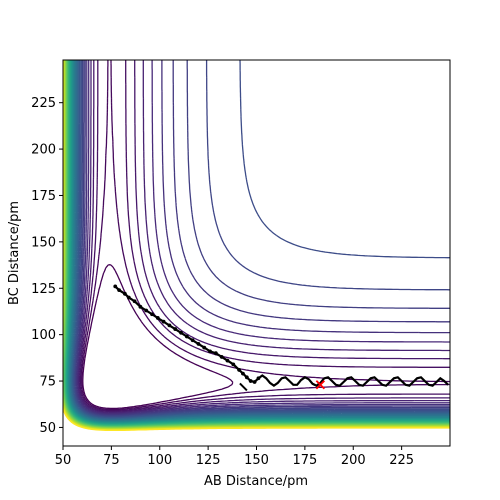 The image size is (500, 500). What do you see at coordinates (256, 481) in the screenshot?
I see `x-axis-label: AB Distance/pm` at bounding box center [256, 481].